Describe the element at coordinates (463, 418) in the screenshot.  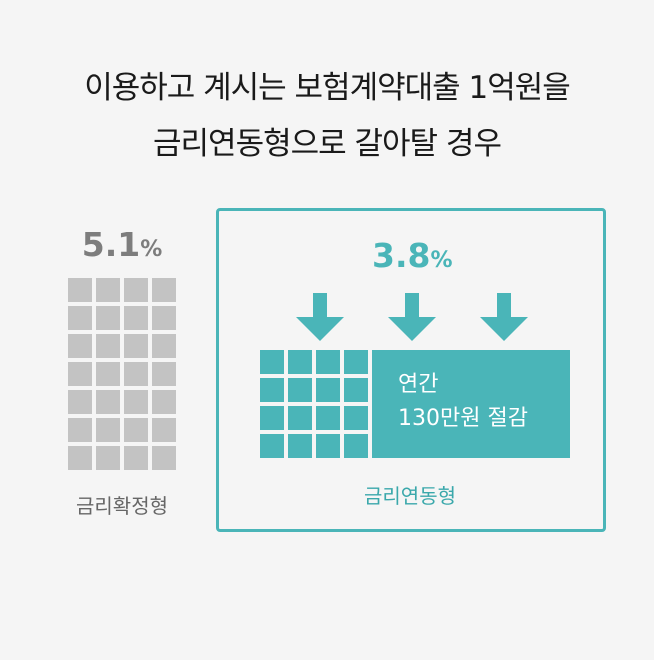
I see `savings-amount: 130만원 절감` at that location.